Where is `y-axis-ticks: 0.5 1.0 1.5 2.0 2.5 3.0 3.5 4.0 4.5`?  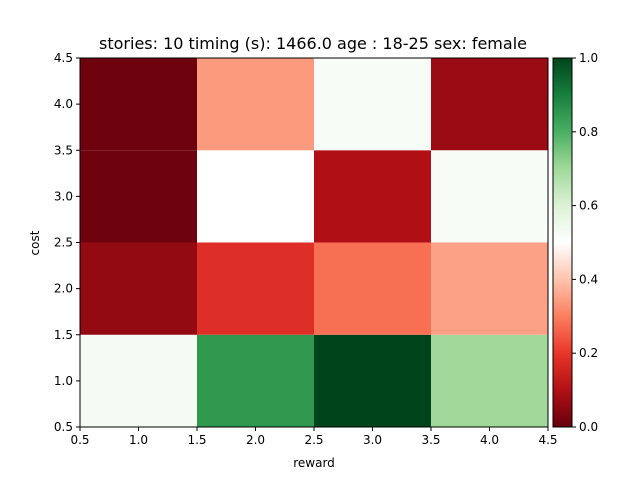
y-axis-ticks: 0.5 1.0 1.5 2.0 2.5 3.0 3.5 4.0 4.5 is located at coordinates (67, 242).